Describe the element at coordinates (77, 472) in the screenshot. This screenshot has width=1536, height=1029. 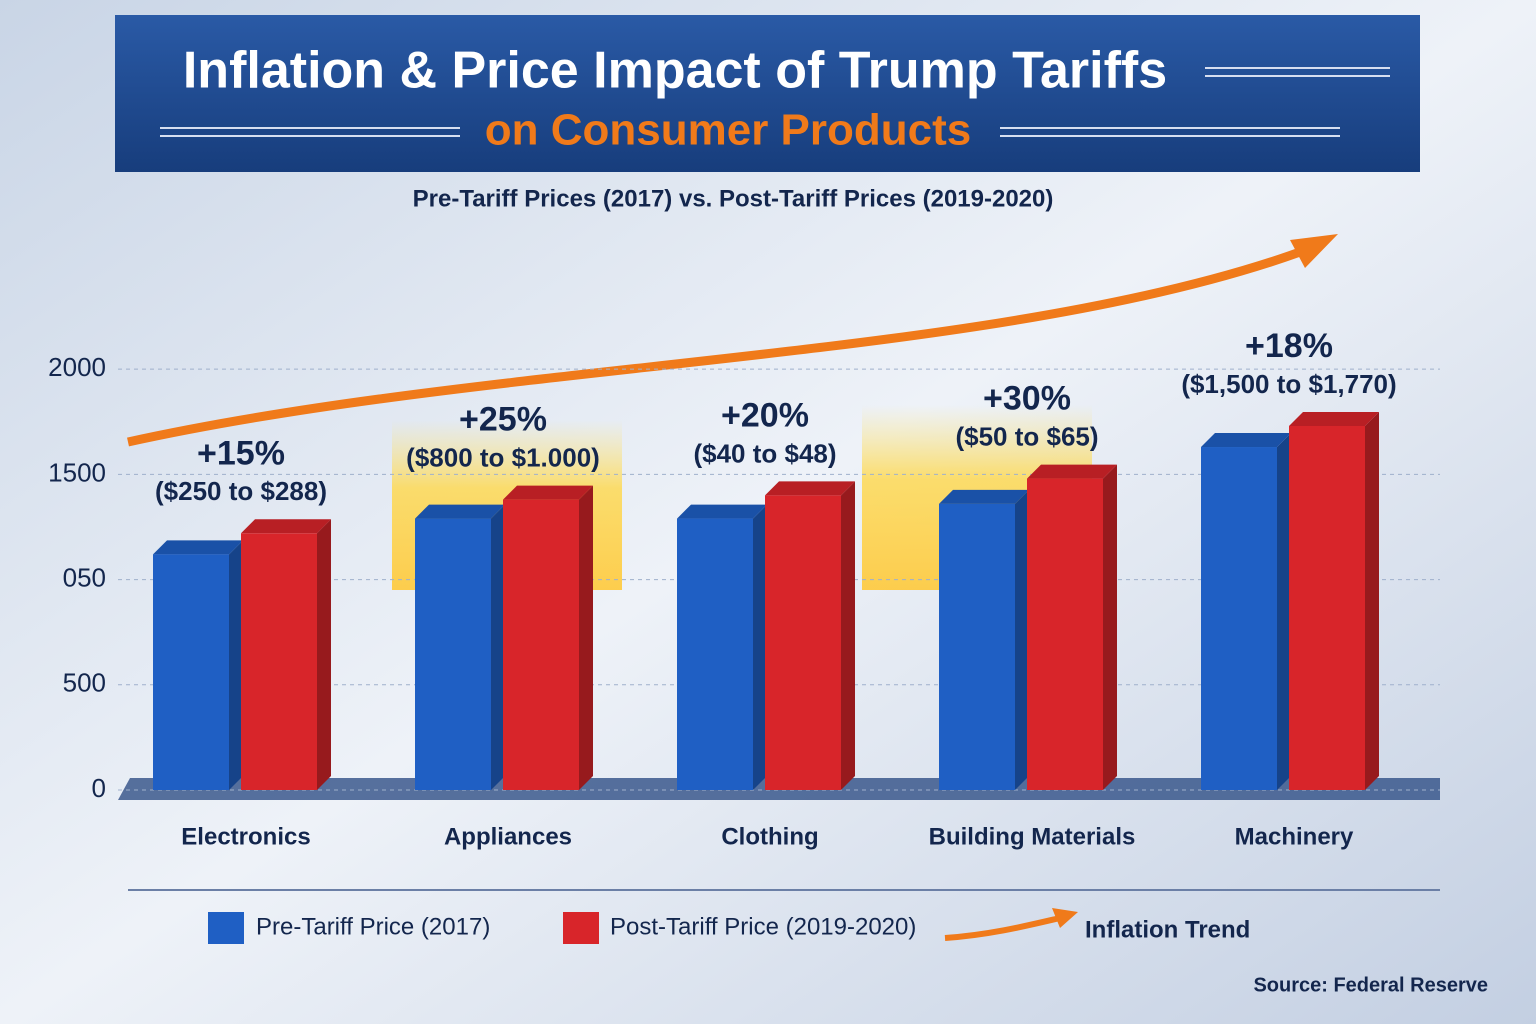
I see `y-tick-label: 1500` at that location.